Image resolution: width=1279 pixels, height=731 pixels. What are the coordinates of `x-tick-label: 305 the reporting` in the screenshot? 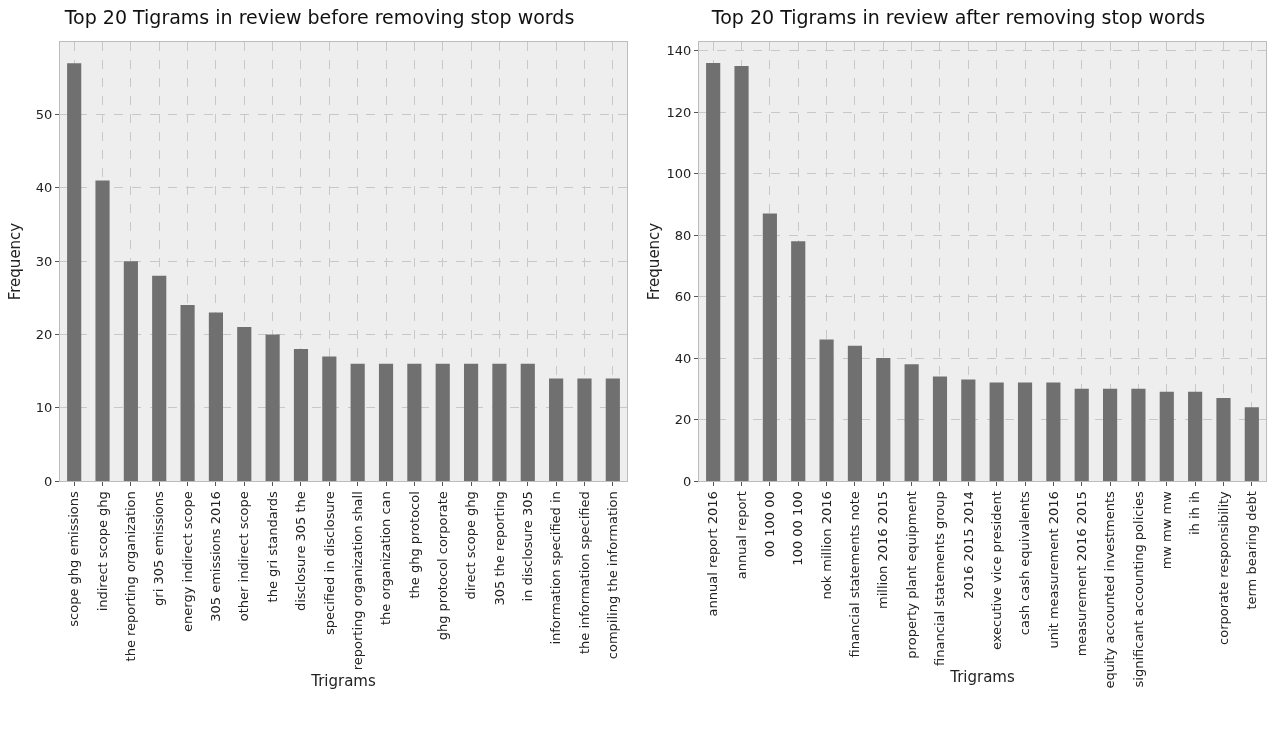 It's located at (499, 548).